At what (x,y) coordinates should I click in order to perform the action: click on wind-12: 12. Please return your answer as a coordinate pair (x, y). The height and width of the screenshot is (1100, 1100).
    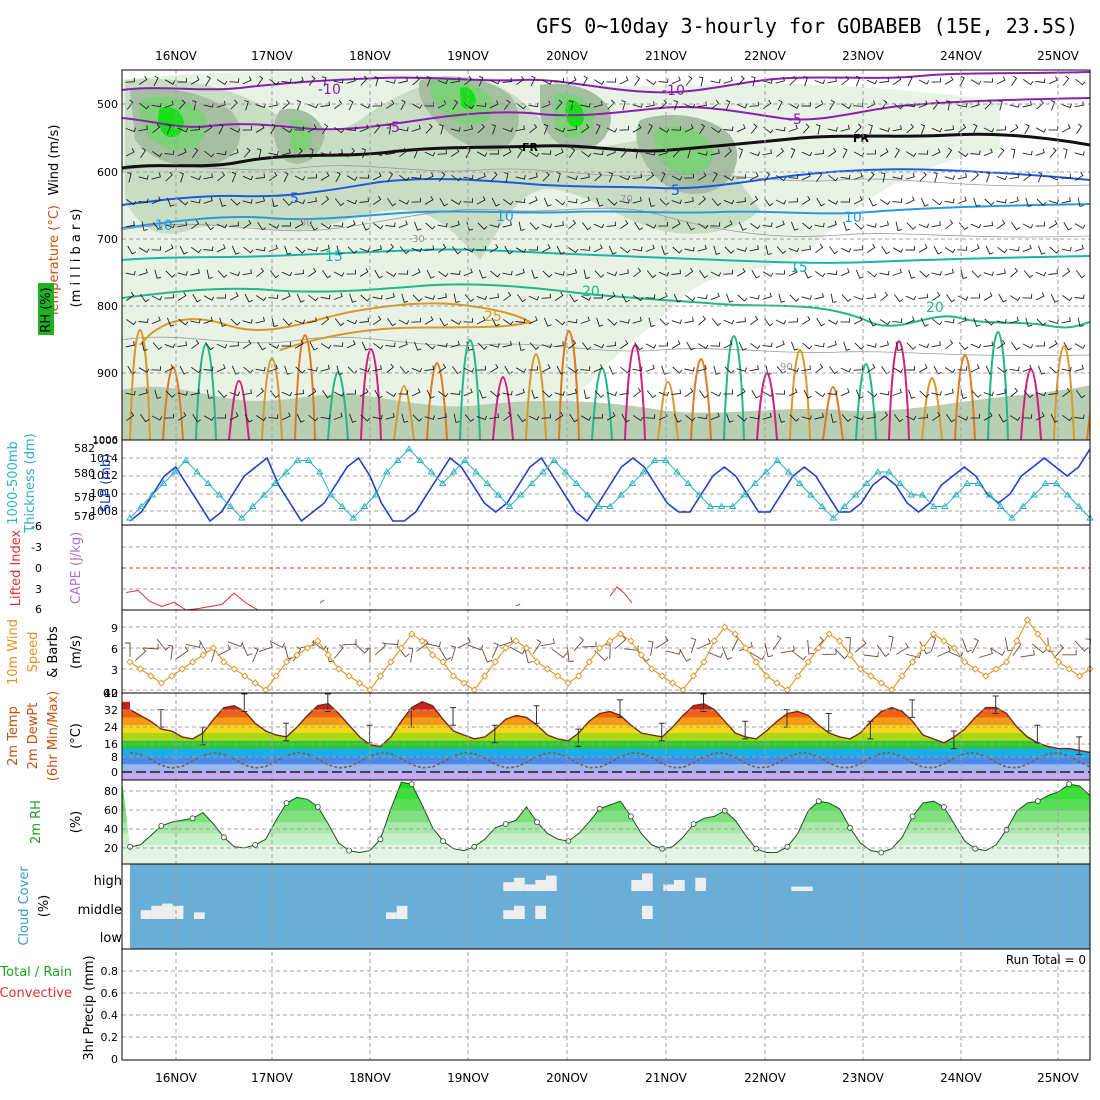
    Looking at the image, I should click on (111, 693).